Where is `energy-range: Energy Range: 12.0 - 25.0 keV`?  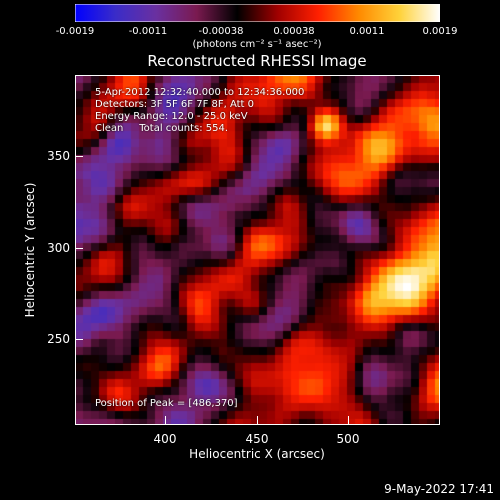 energy-range: Energy Range: 12.0 - 25.0 keV is located at coordinates (171, 116).